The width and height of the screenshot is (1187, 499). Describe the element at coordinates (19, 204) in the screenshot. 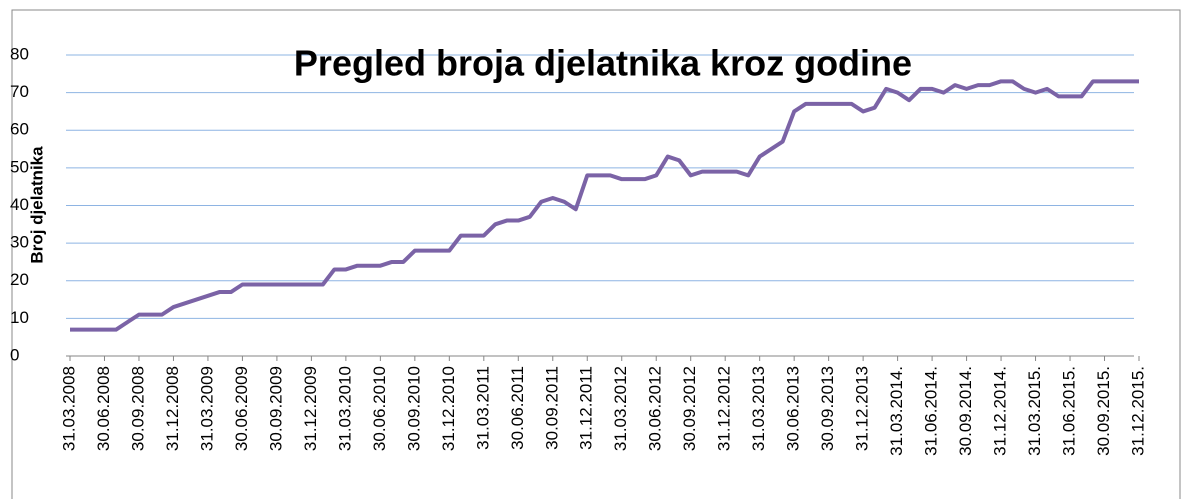

I see `y-tick-label: 40` at that location.